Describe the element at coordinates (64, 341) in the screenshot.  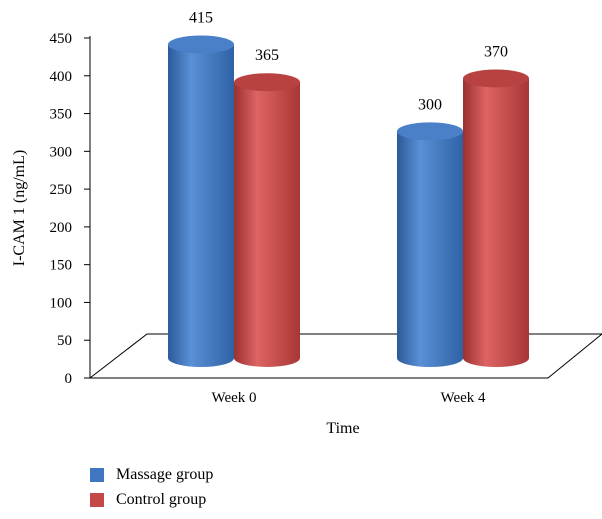
I see `y-tick-label: 50` at that location.